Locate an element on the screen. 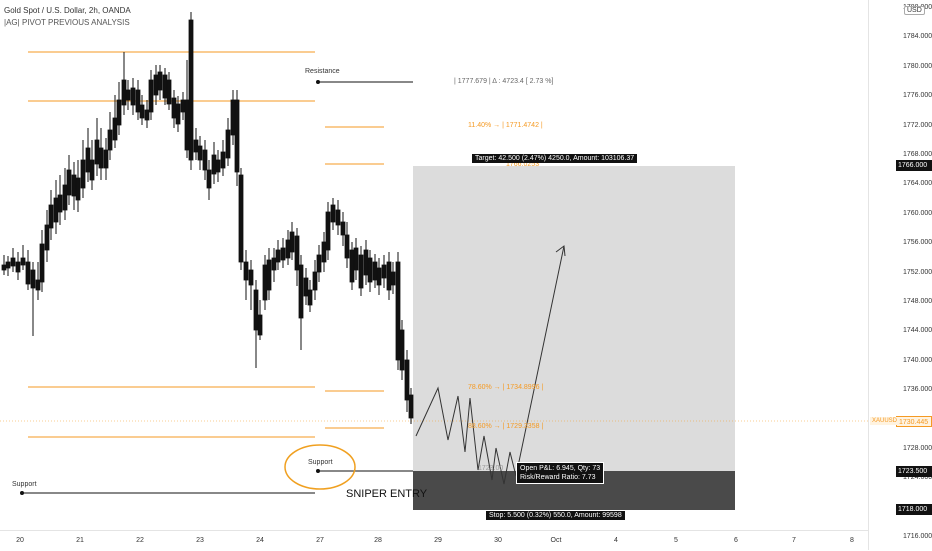  indicator-name: |AG| PIVOT PREVIOUS ANALYSIS is located at coordinates (67, 22).